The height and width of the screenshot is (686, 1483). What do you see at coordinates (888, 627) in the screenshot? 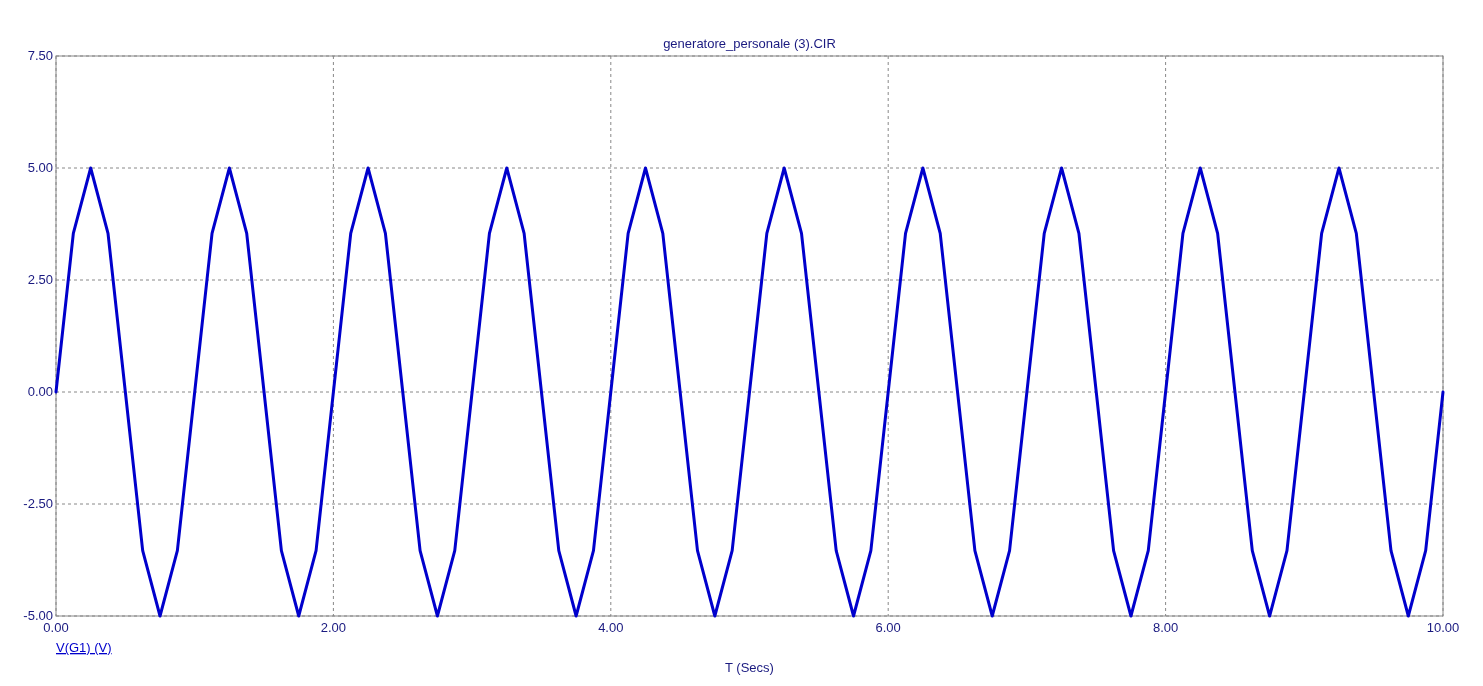
I see `x-tick-label: 6.00` at bounding box center [888, 627].